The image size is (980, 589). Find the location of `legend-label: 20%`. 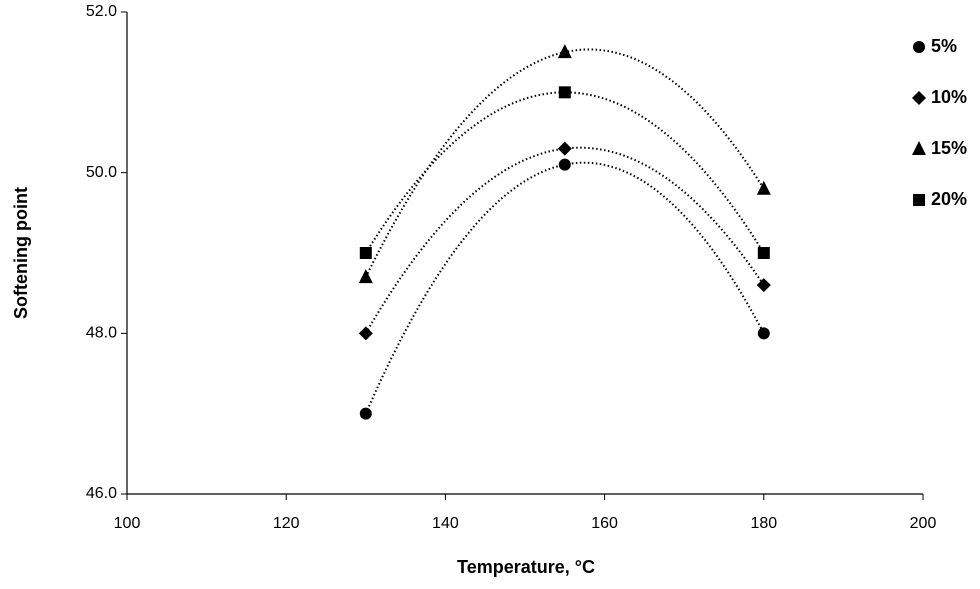

legend-label: 20% is located at coordinates (949, 199).